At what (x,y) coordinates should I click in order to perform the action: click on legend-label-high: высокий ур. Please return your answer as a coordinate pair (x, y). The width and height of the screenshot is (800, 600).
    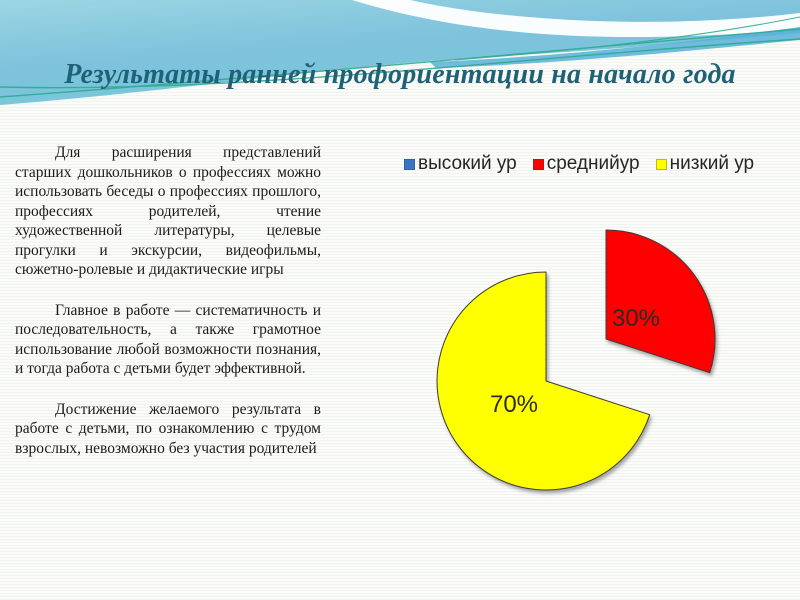
    Looking at the image, I should click on (467, 163).